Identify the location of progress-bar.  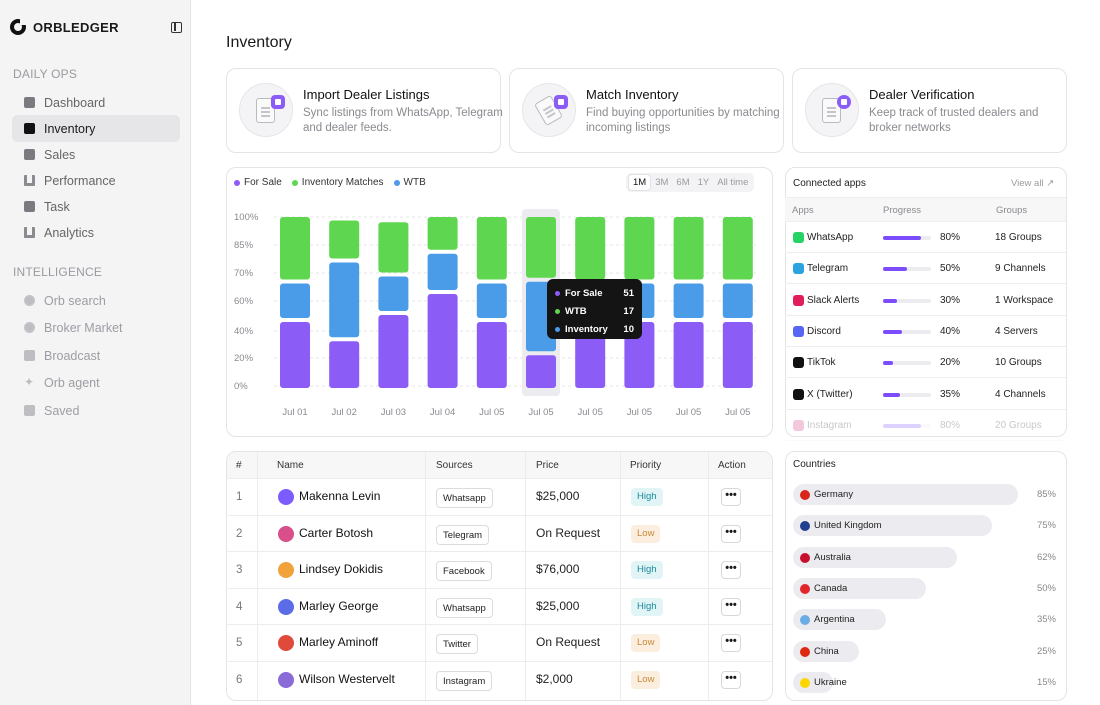
(907, 394).